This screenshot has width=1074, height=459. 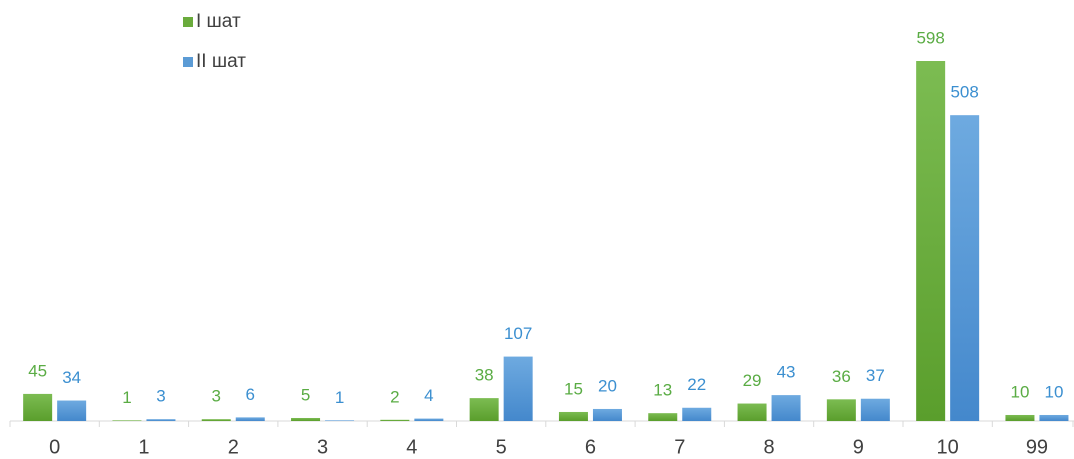 What do you see at coordinates (71, 377) in the screenshot?
I see `data-label: 34` at bounding box center [71, 377].